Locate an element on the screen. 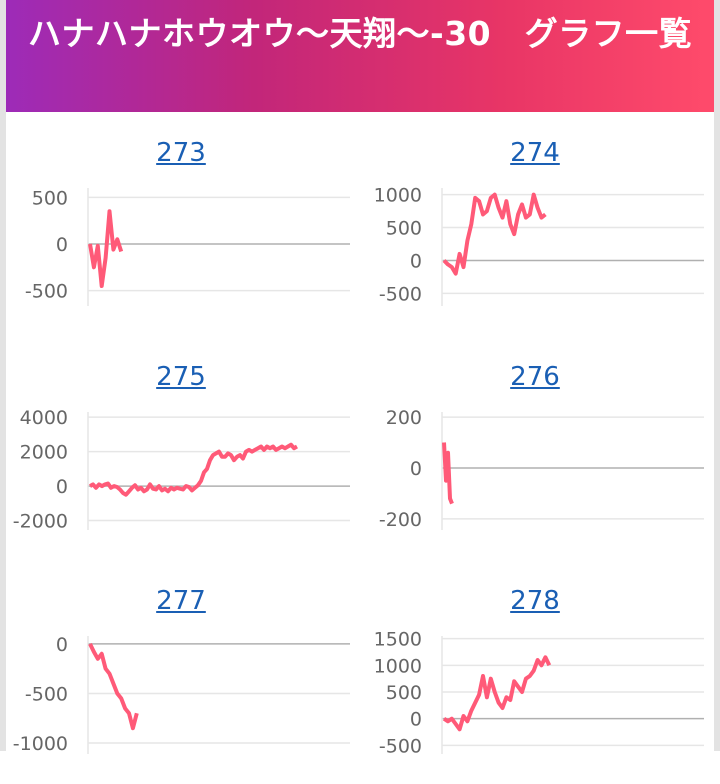  y-tick-label: 4000 is located at coordinates (44, 418).